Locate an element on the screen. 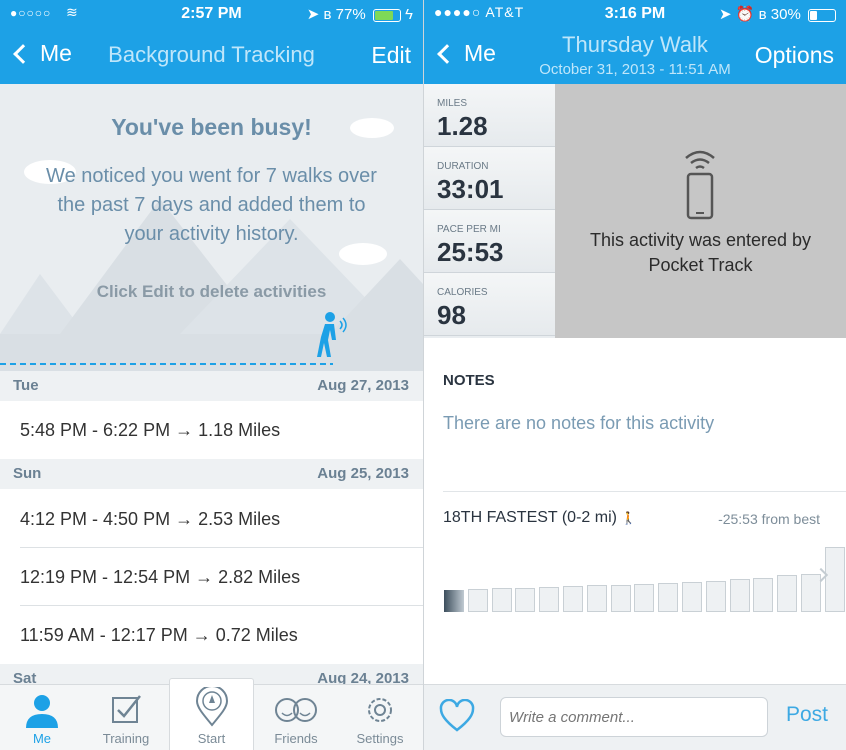 The width and height of the screenshot is (846, 750). comment-input is located at coordinates (634, 717).